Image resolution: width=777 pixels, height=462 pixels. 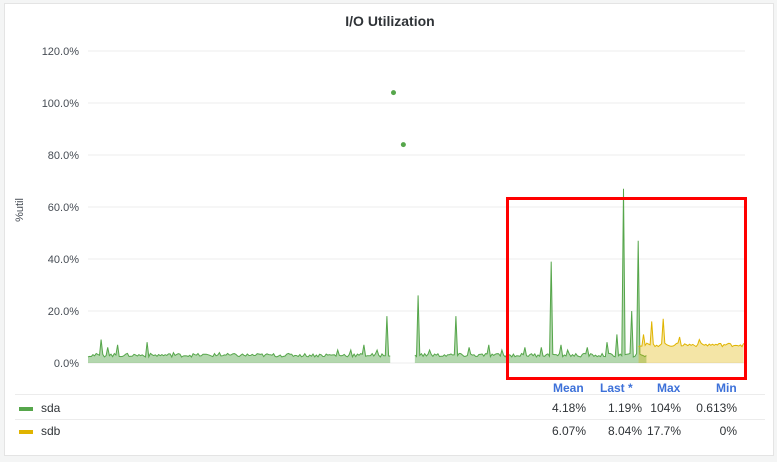 I want to click on legend-swatch-sda, so click(x=26, y=409).